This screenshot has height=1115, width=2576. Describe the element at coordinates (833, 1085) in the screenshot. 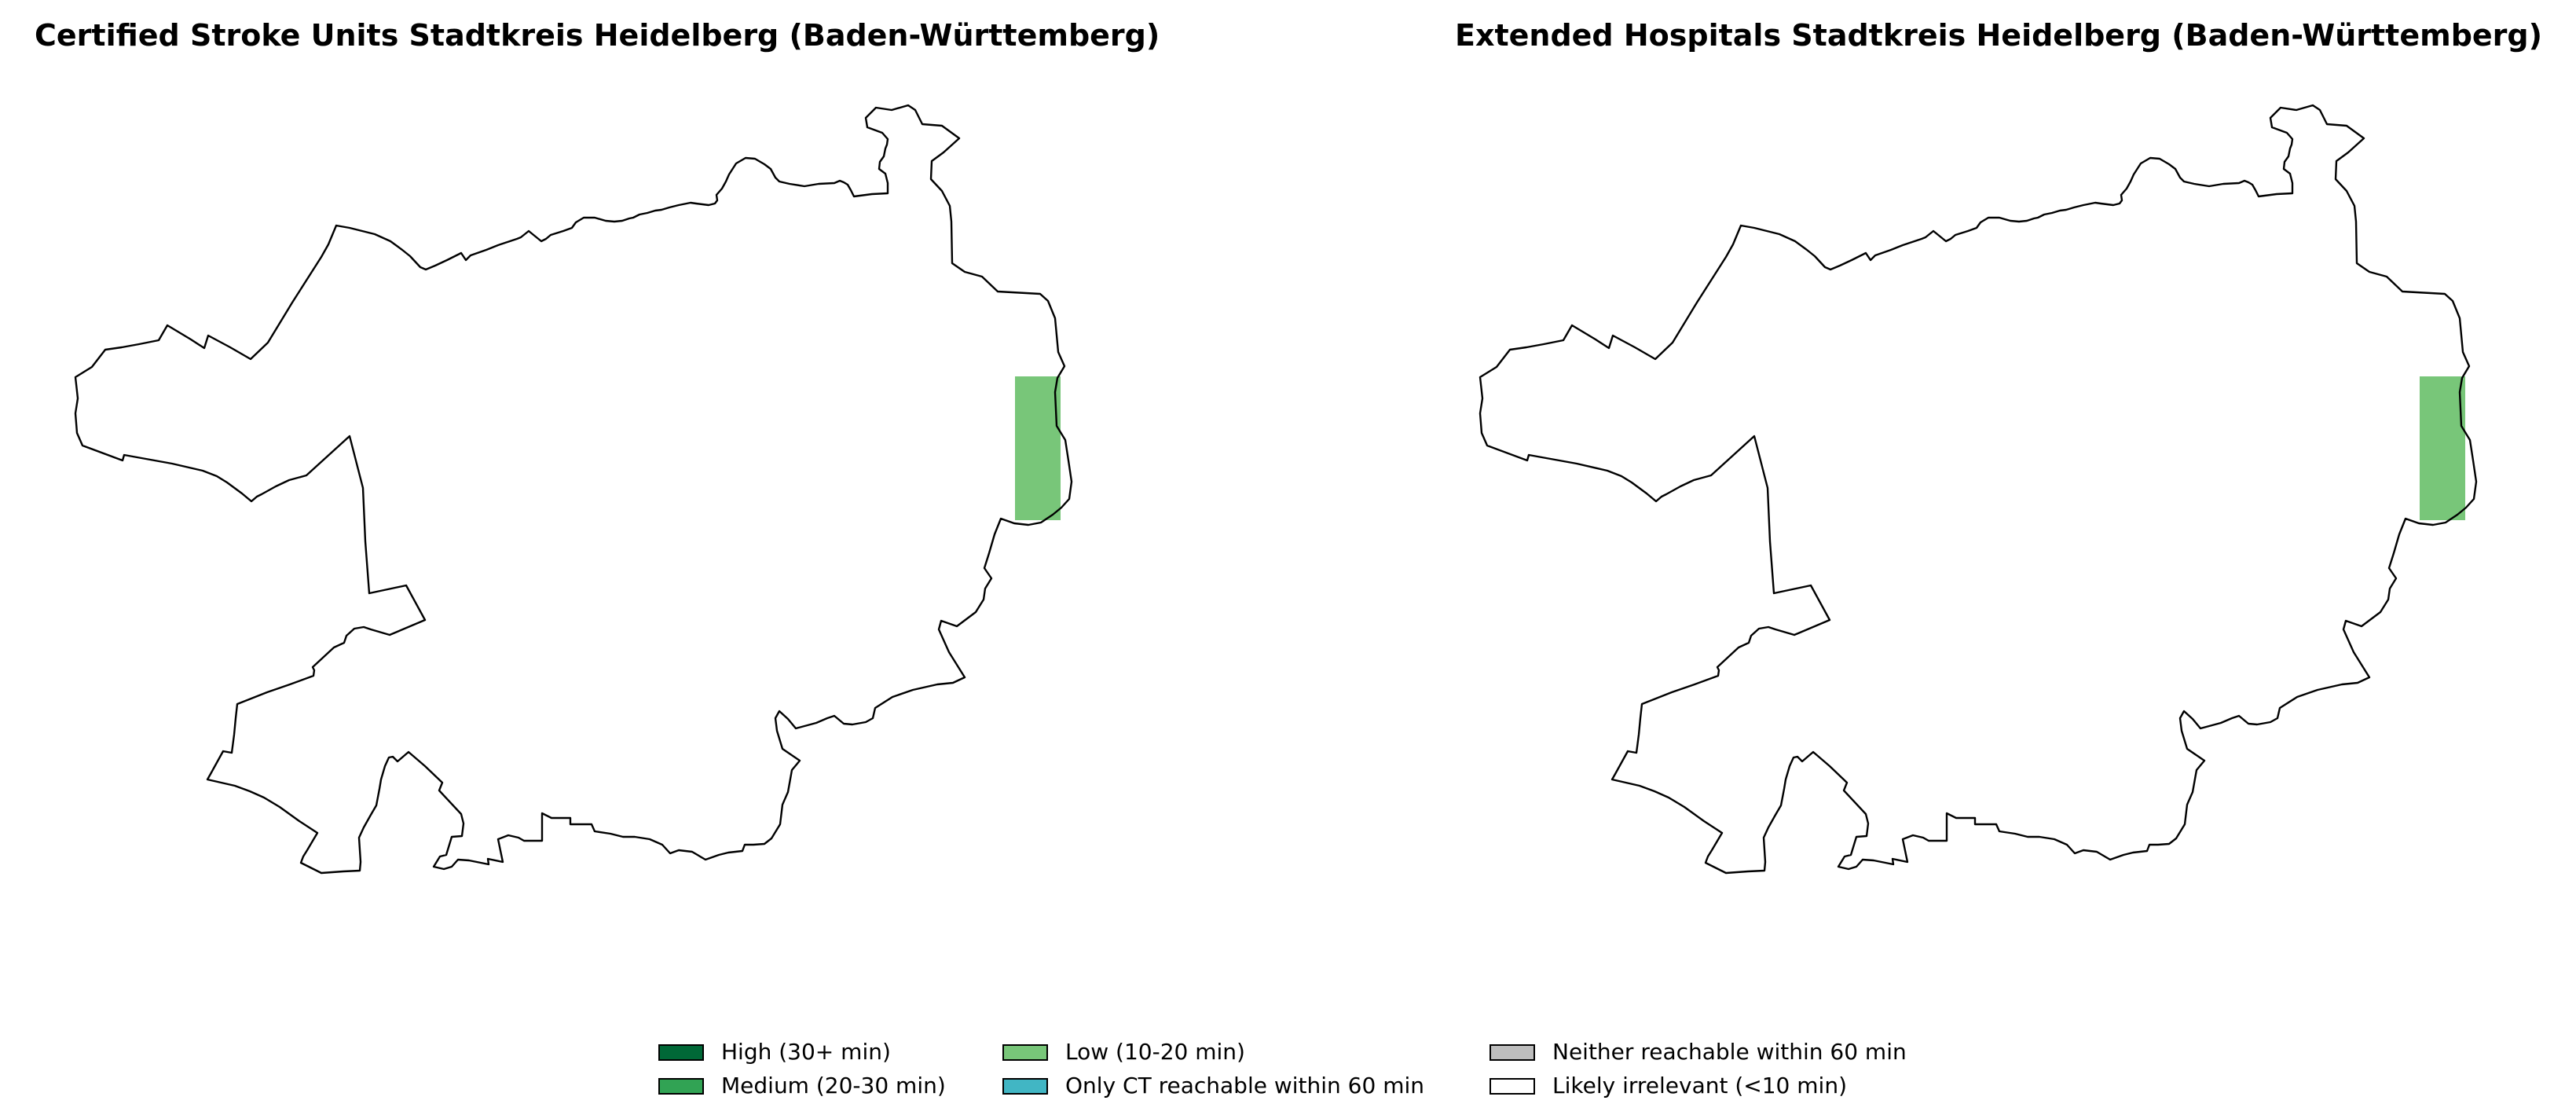

I see `legend-label: Medium (20-30 min)` at that location.